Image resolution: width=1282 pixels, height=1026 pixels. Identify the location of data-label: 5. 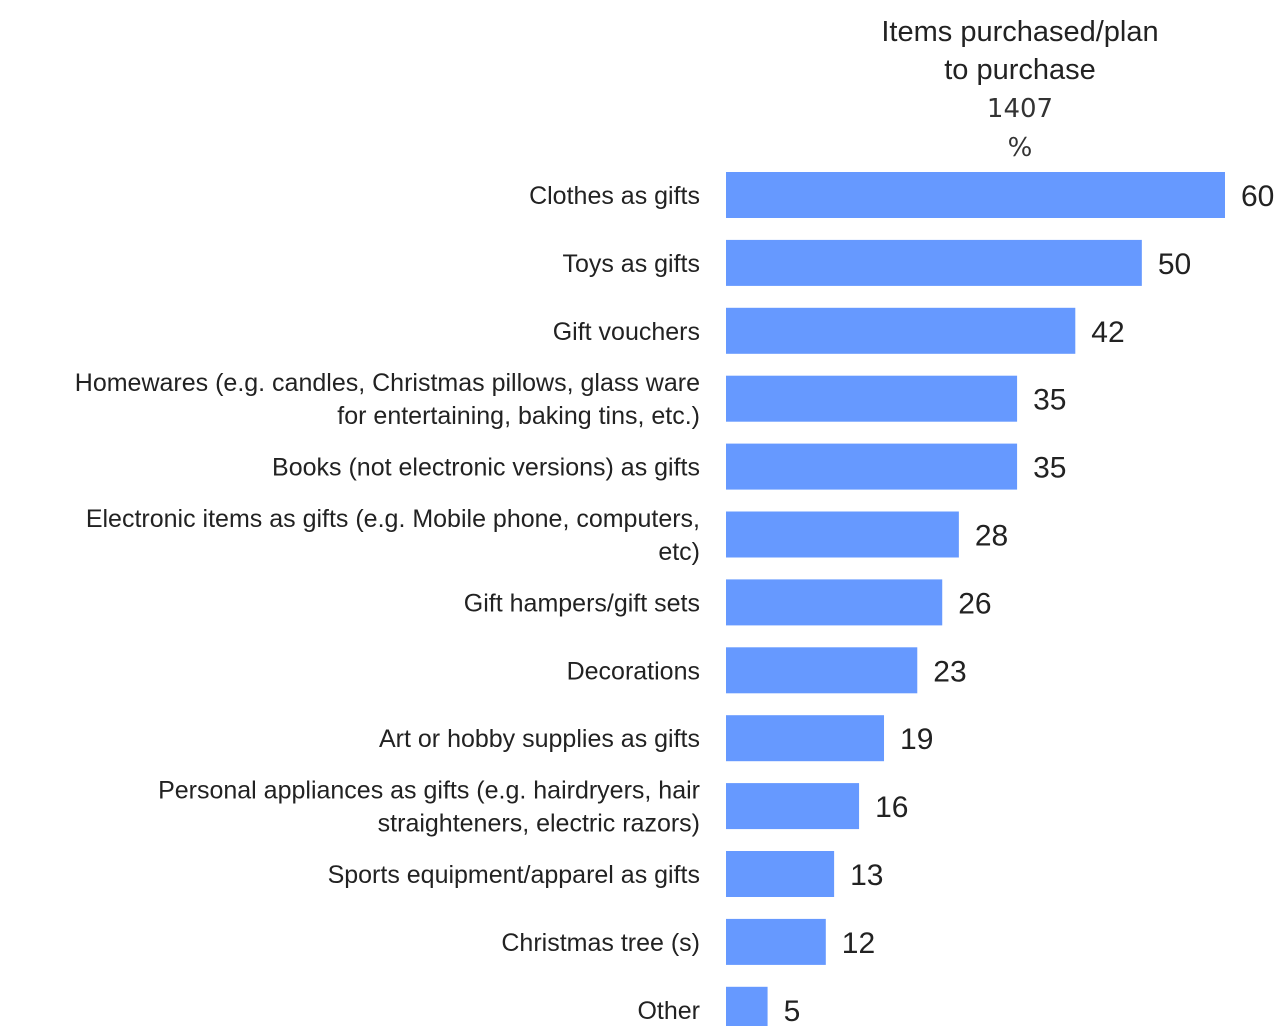
(792, 1010).